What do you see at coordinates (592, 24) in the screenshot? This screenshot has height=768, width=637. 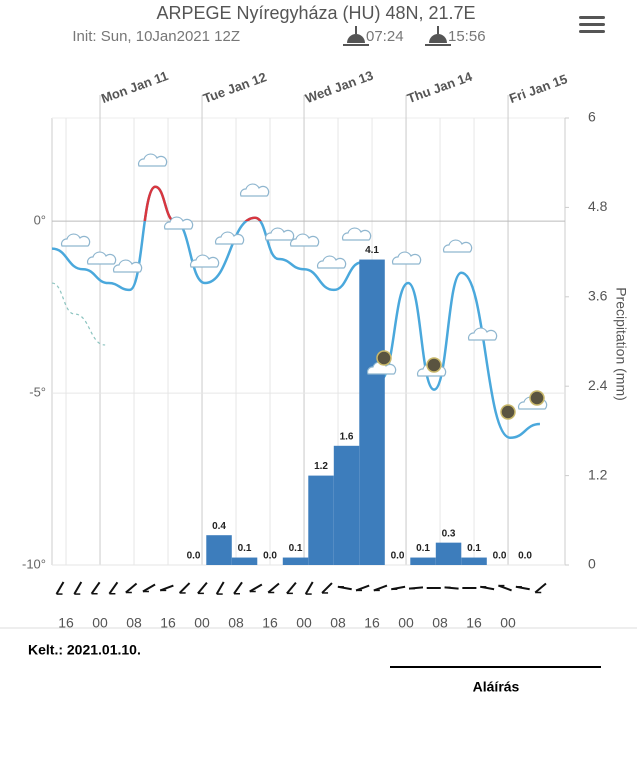 I see `menu-button` at bounding box center [592, 24].